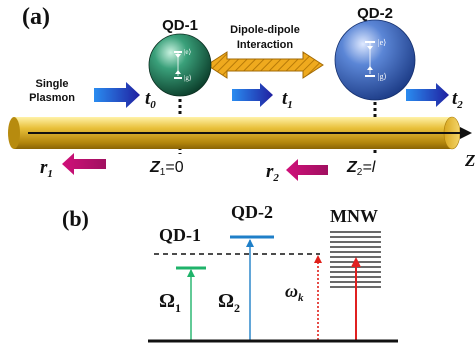 This screenshot has height=348, width=475. What do you see at coordinates (252, 212) in the screenshot?
I see `level-qd2-label: QD-2` at bounding box center [252, 212].